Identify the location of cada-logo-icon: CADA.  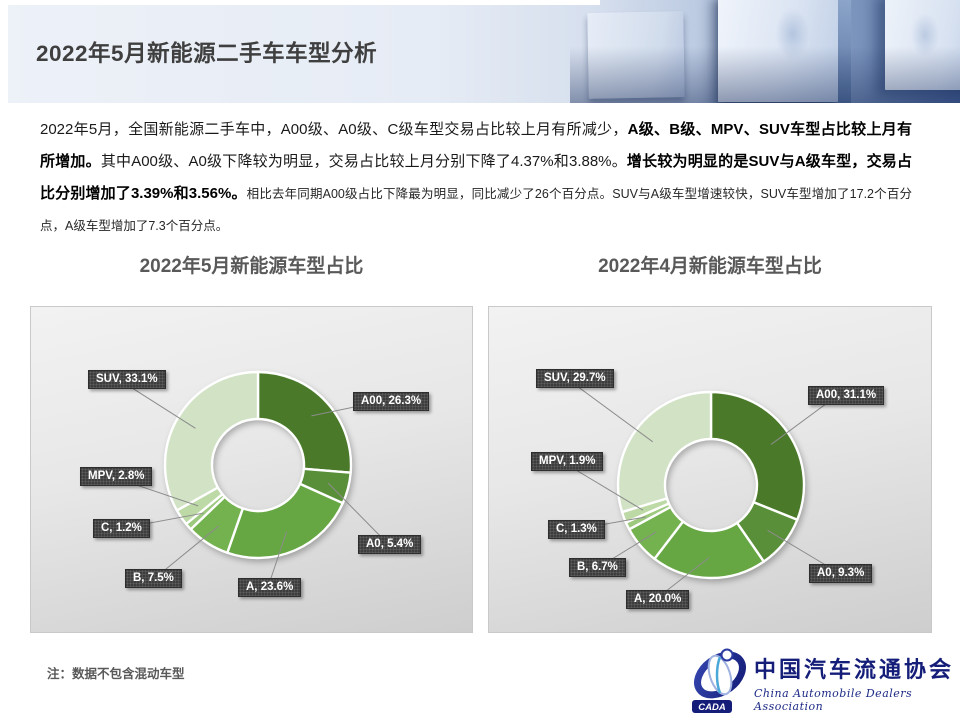
(719, 680).